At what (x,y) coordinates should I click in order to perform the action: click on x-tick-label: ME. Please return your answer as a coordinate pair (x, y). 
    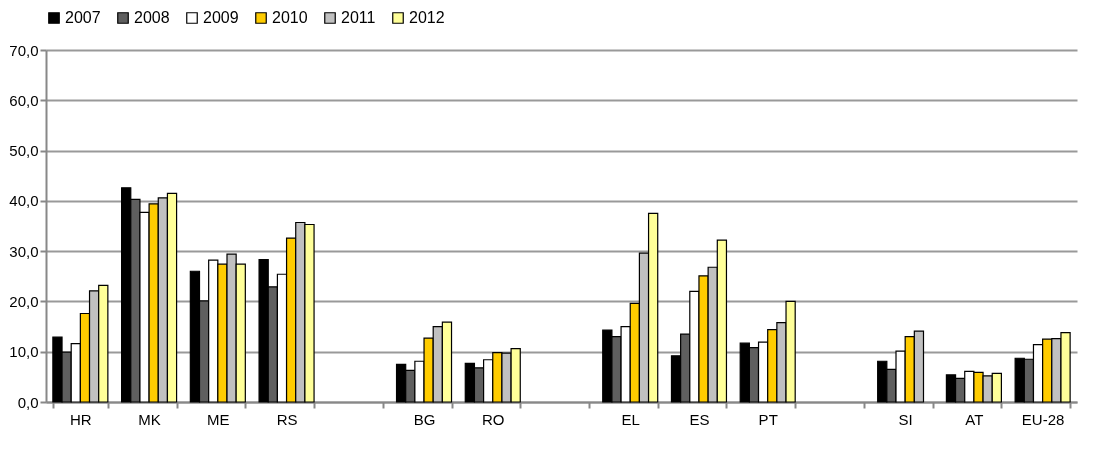
    Looking at the image, I should click on (218, 419).